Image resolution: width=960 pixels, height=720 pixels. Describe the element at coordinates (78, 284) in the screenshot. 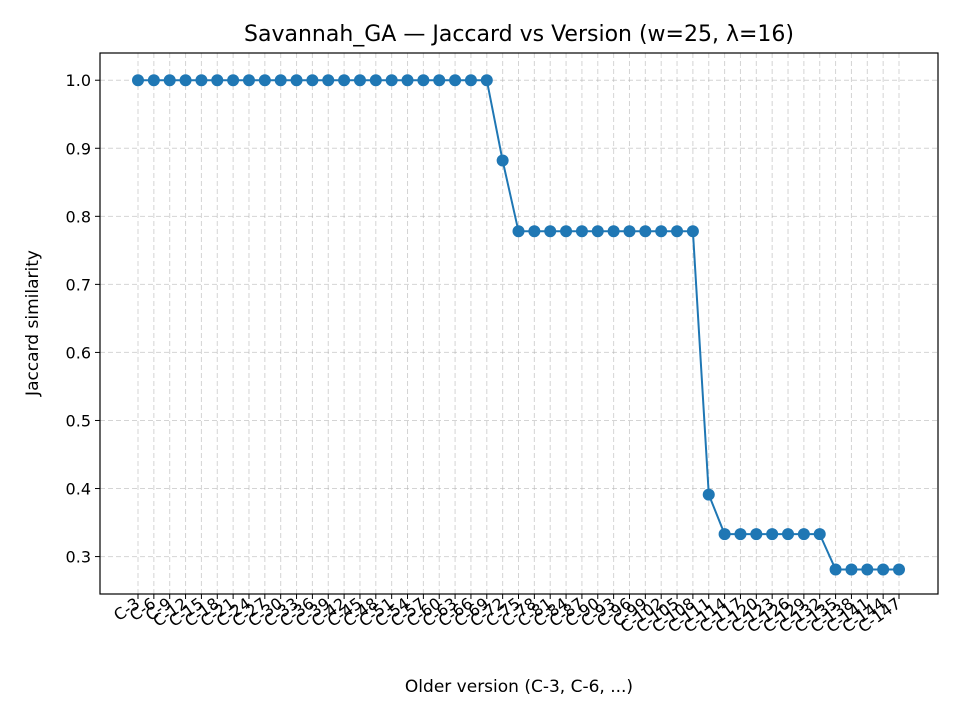

I see `y-tick-label: 0.7` at that location.